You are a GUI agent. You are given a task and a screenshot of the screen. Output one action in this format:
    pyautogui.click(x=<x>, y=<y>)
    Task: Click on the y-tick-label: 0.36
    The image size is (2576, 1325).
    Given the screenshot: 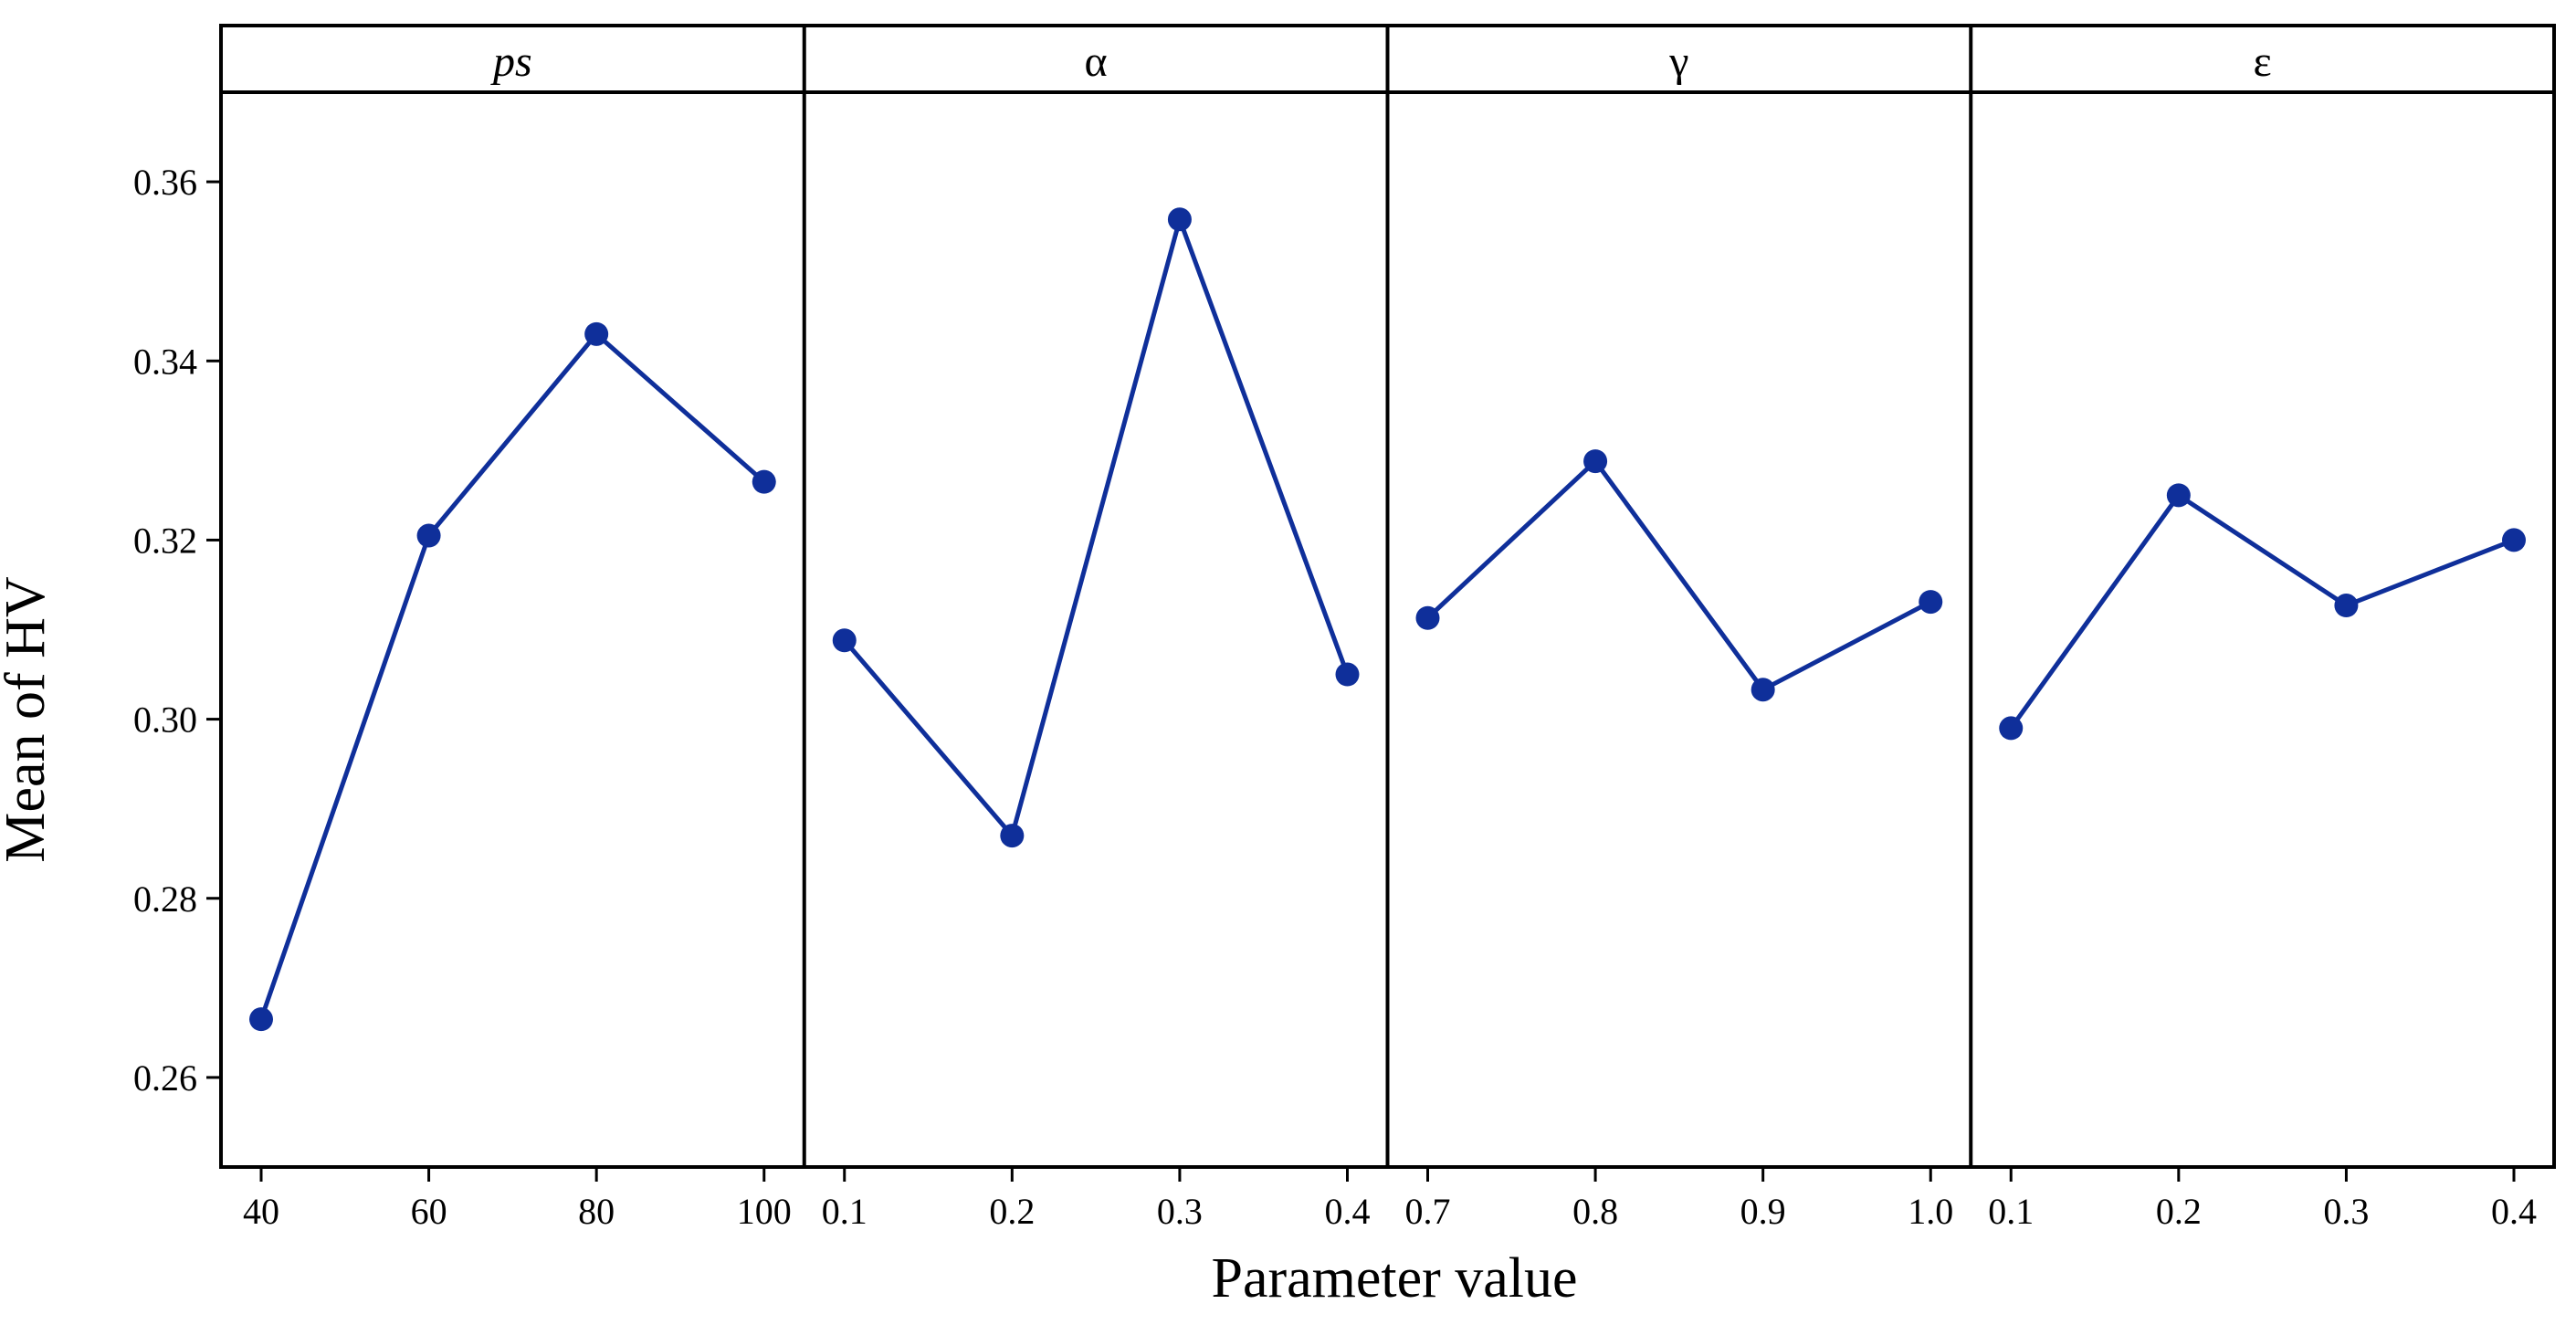 What is the action you would take?
    pyautogui.click(x=165, y=183)
    